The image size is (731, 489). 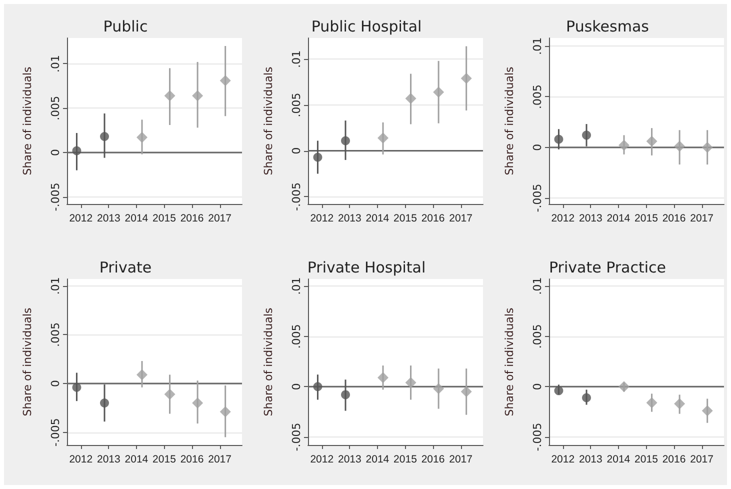 I want to click on chart-title: Private, so click(x=125, y=267).